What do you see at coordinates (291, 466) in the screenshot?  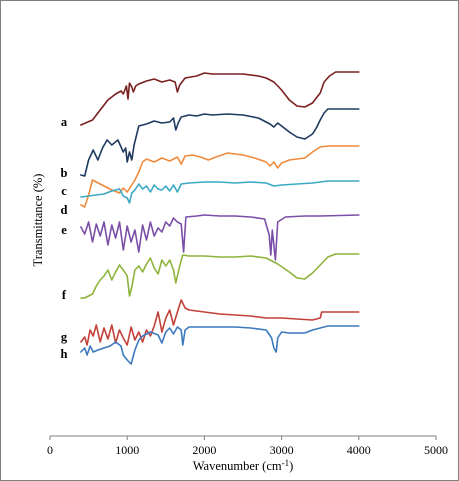 I see `x-axis-title-suffix: )` at bounding box center [291, 466].